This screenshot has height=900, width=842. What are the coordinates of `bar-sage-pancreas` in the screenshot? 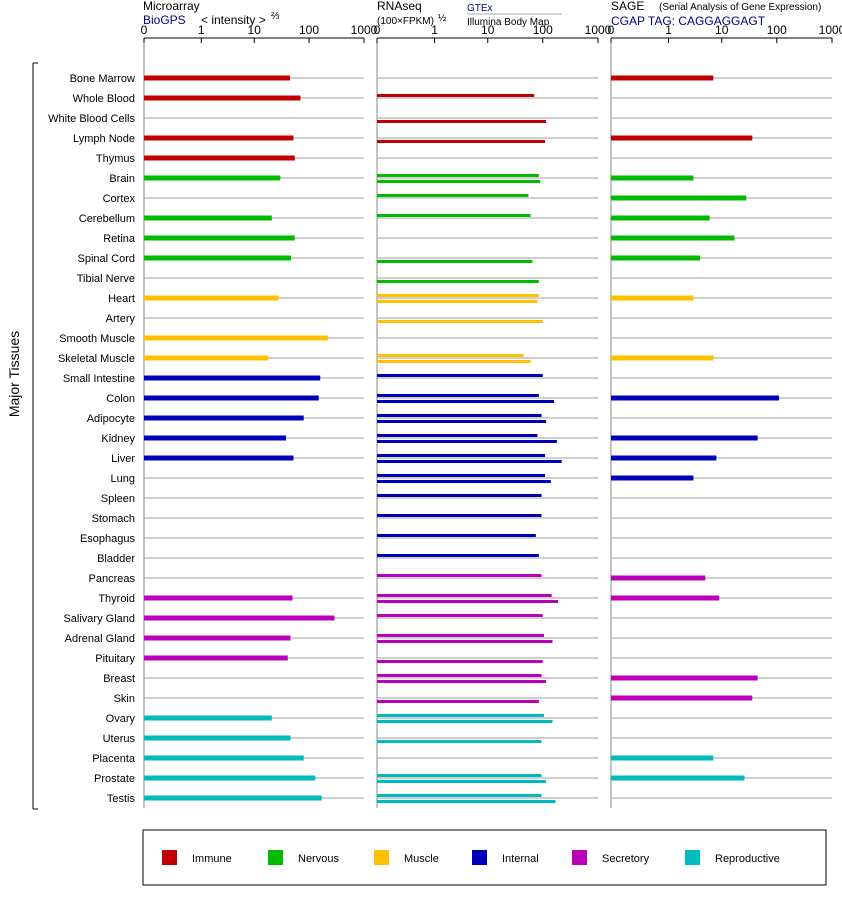 It's located at (658, 578).